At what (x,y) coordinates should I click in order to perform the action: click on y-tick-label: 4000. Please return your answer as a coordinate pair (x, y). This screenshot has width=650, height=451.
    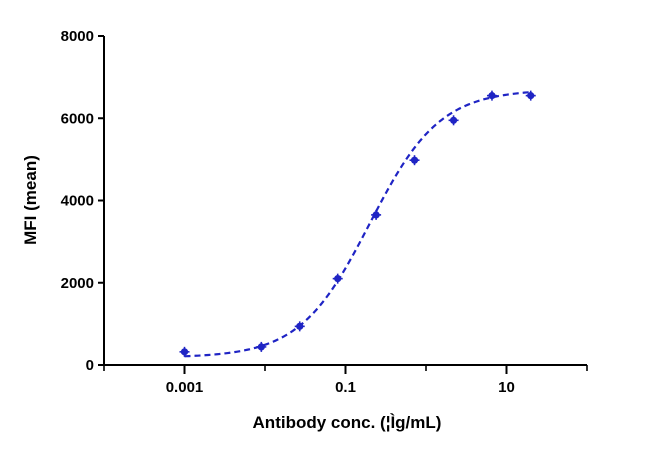
    Looking at the image, I should click on (77, 201).